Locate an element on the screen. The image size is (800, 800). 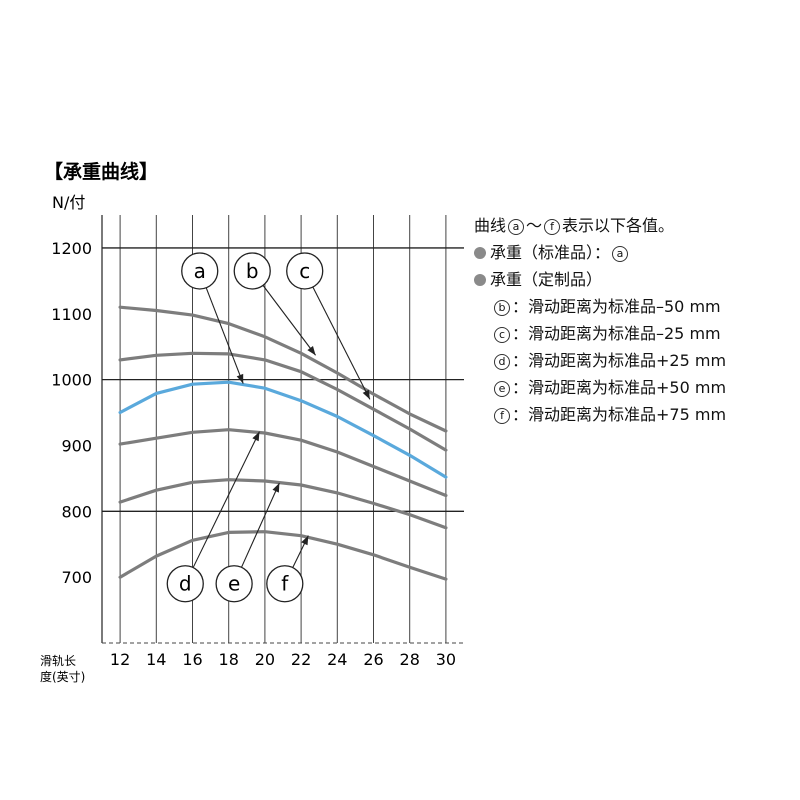
legend-item-d: d ：滑动距离为标准品+25 mm is located at coordinates (600, 360).